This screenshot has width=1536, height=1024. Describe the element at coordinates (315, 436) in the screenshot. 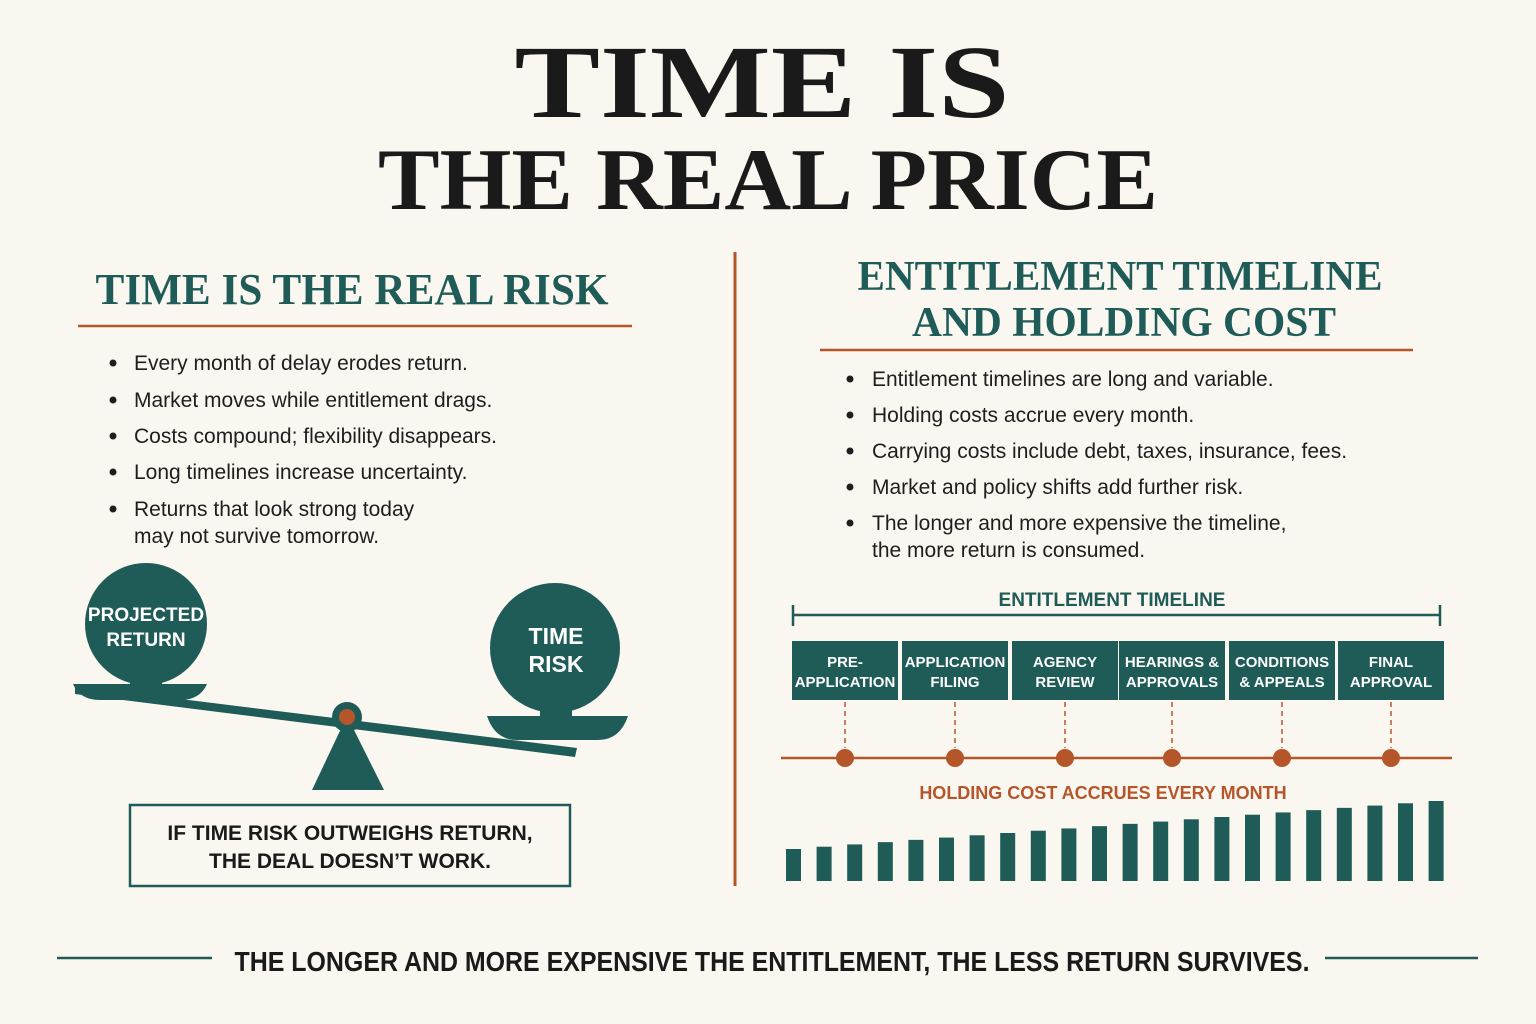

I see `bullet-text: Costs compound; flexibility disappears.` at that location.